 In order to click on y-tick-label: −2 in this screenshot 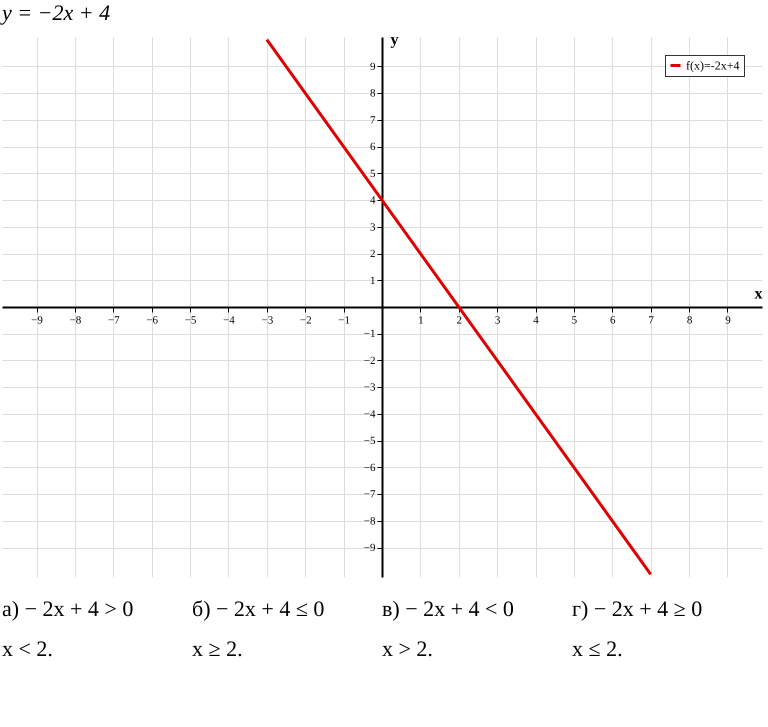, I will do `click(370, 360)`.